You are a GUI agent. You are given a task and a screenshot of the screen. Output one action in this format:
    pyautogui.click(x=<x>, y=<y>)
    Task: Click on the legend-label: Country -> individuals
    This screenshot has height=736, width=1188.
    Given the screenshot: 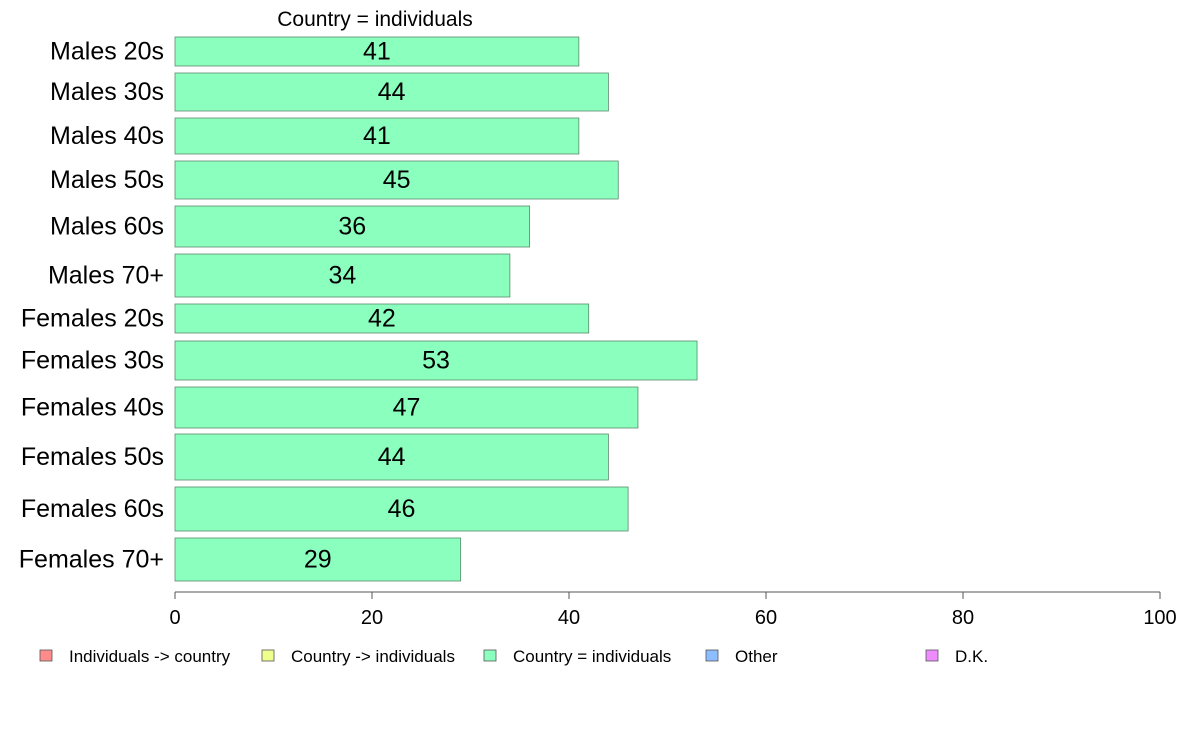 What is the action you would take?
    pyautogui.click(x=373, y=656)
    